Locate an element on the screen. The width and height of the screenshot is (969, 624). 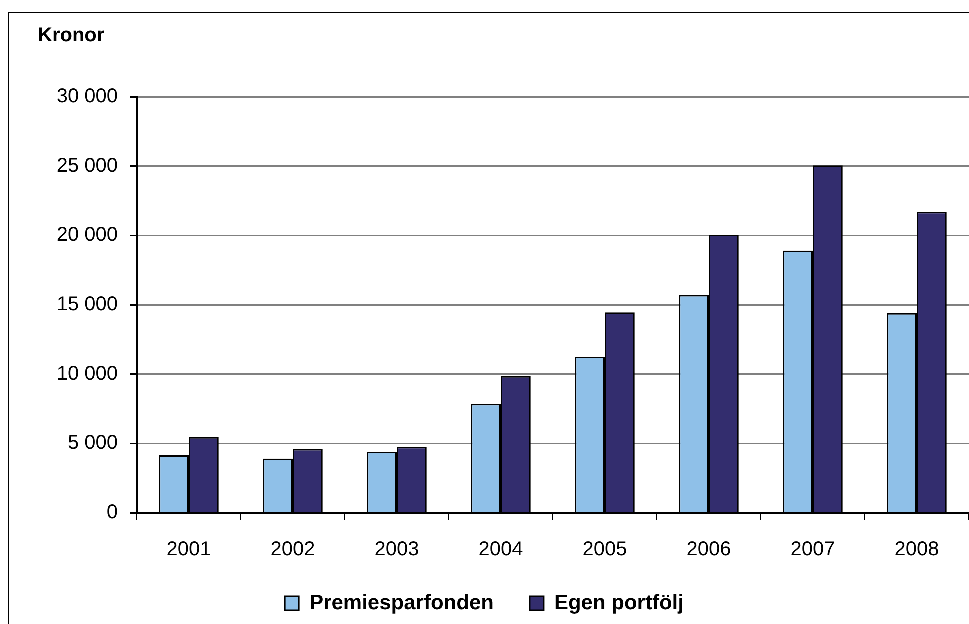
x-tick-label: 2007 is located at coordinates (813, 549).